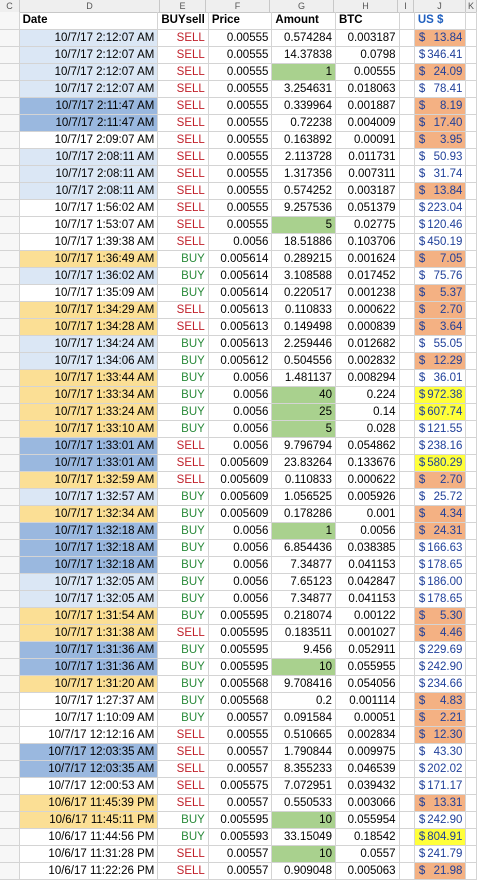 The width and height of the screenshot is (477, 880). I want to click on amount-cell: 25, so click(303, 412).